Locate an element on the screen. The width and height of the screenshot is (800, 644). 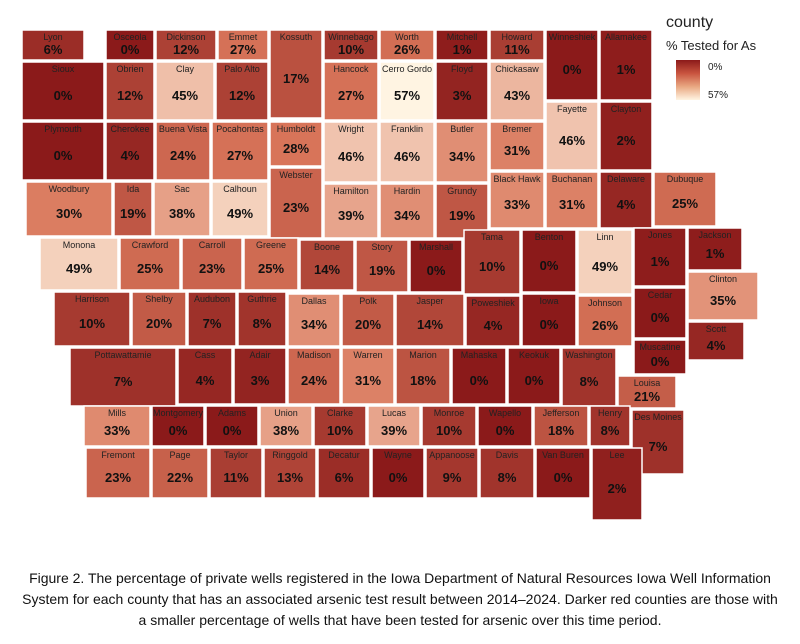
county-percent-guthrie: 8% is located at coordinates (262, 323).